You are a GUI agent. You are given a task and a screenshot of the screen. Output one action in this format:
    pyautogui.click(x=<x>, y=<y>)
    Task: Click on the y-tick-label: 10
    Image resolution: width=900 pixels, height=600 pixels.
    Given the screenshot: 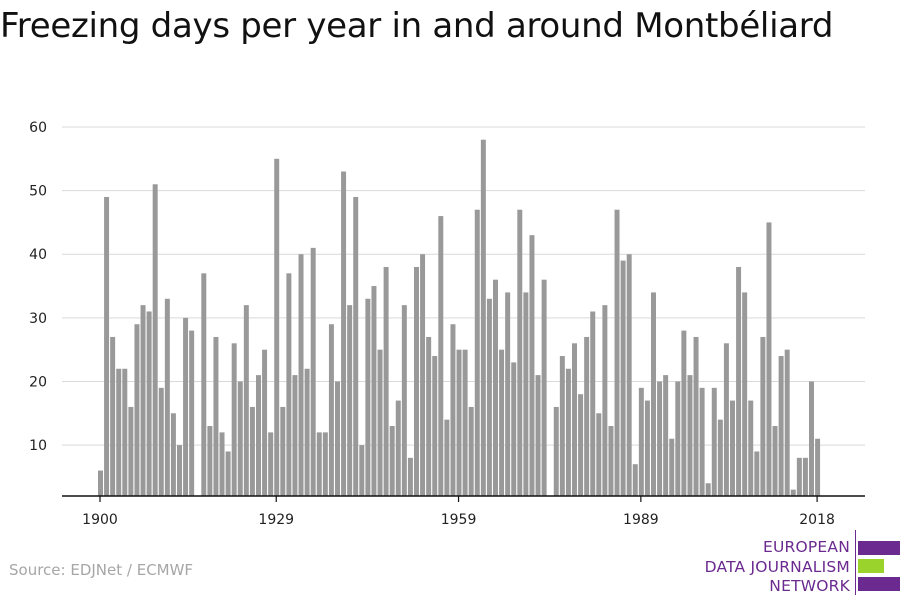 What is the action you would take?
    pyautogui.click(x=38, y=446)
    